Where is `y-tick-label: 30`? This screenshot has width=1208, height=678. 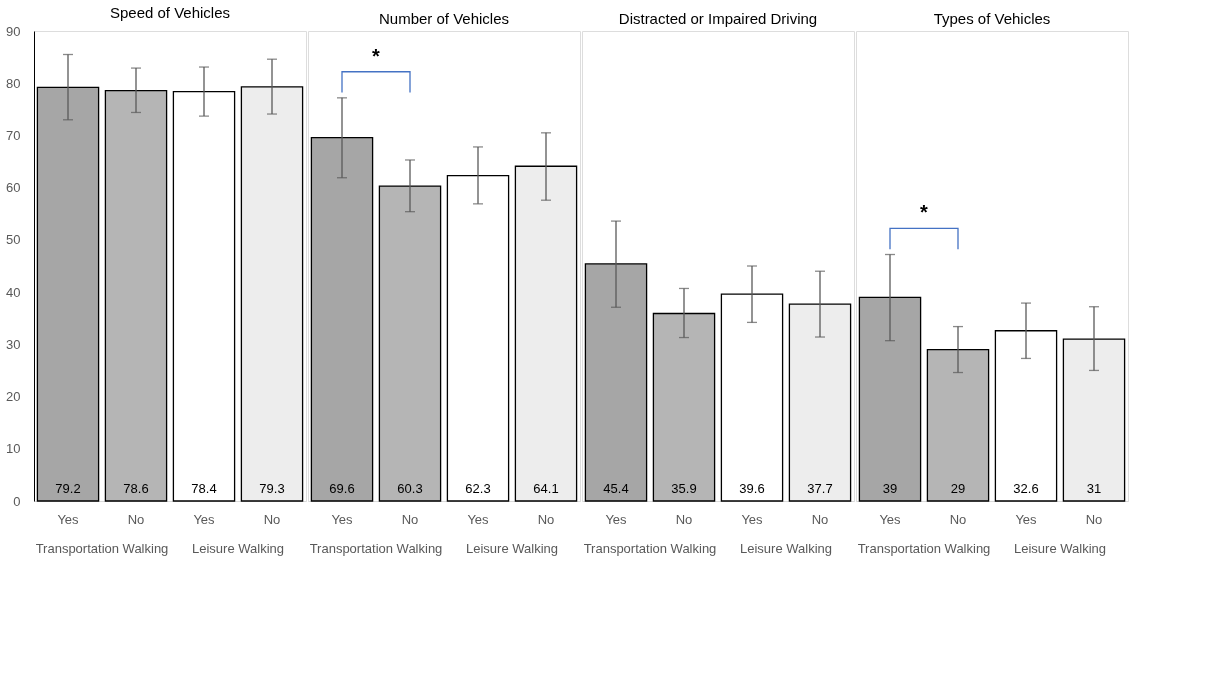
y-tick-label: 30 is located at coordinates (13, 344).